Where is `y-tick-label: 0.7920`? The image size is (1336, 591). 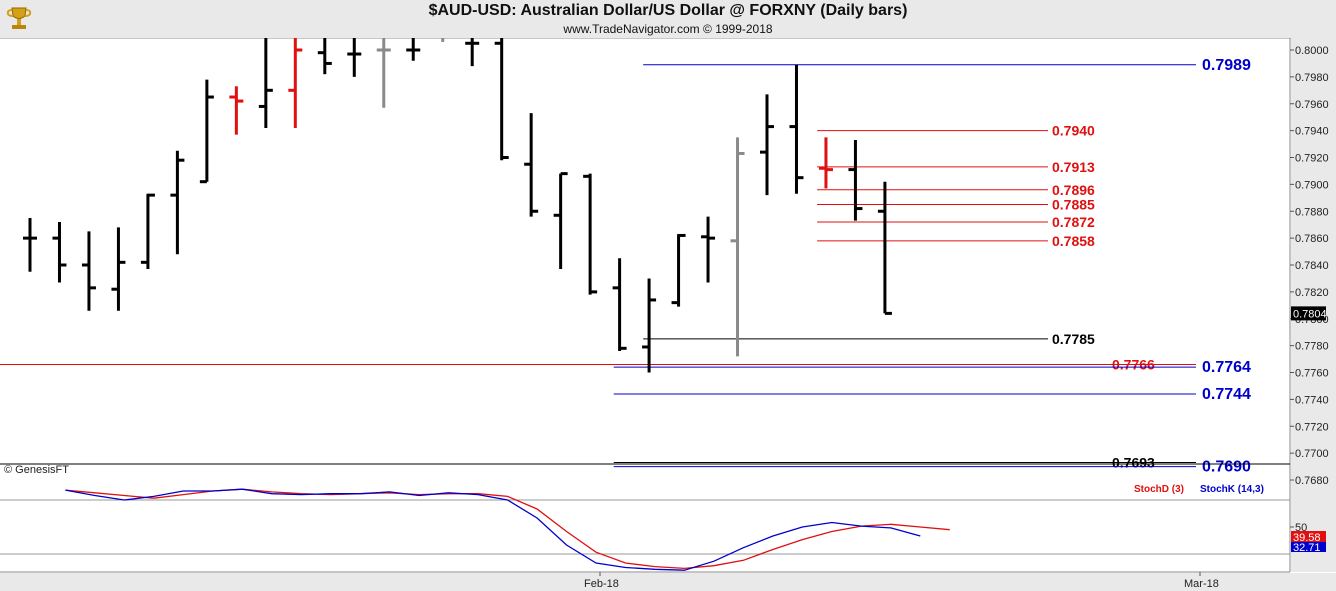
y-tick-label: 0.7920 is located at coordinates (1312, 159).